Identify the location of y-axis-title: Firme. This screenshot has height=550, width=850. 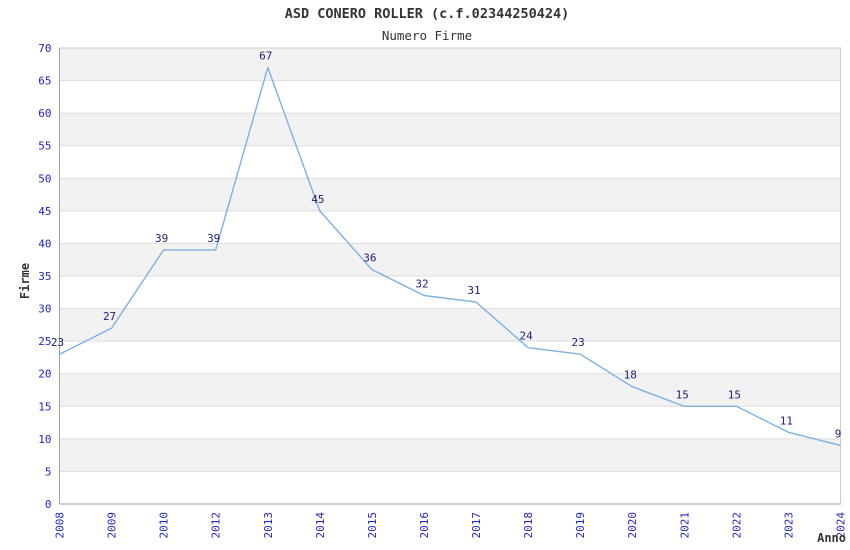
(25, 281).